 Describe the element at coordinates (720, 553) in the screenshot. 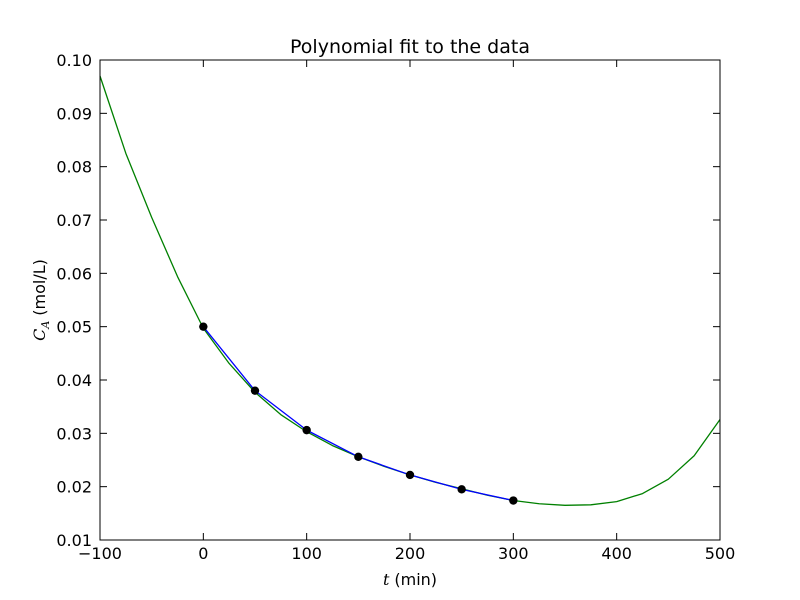

I see `x-tick-label-6: 500` at that location.